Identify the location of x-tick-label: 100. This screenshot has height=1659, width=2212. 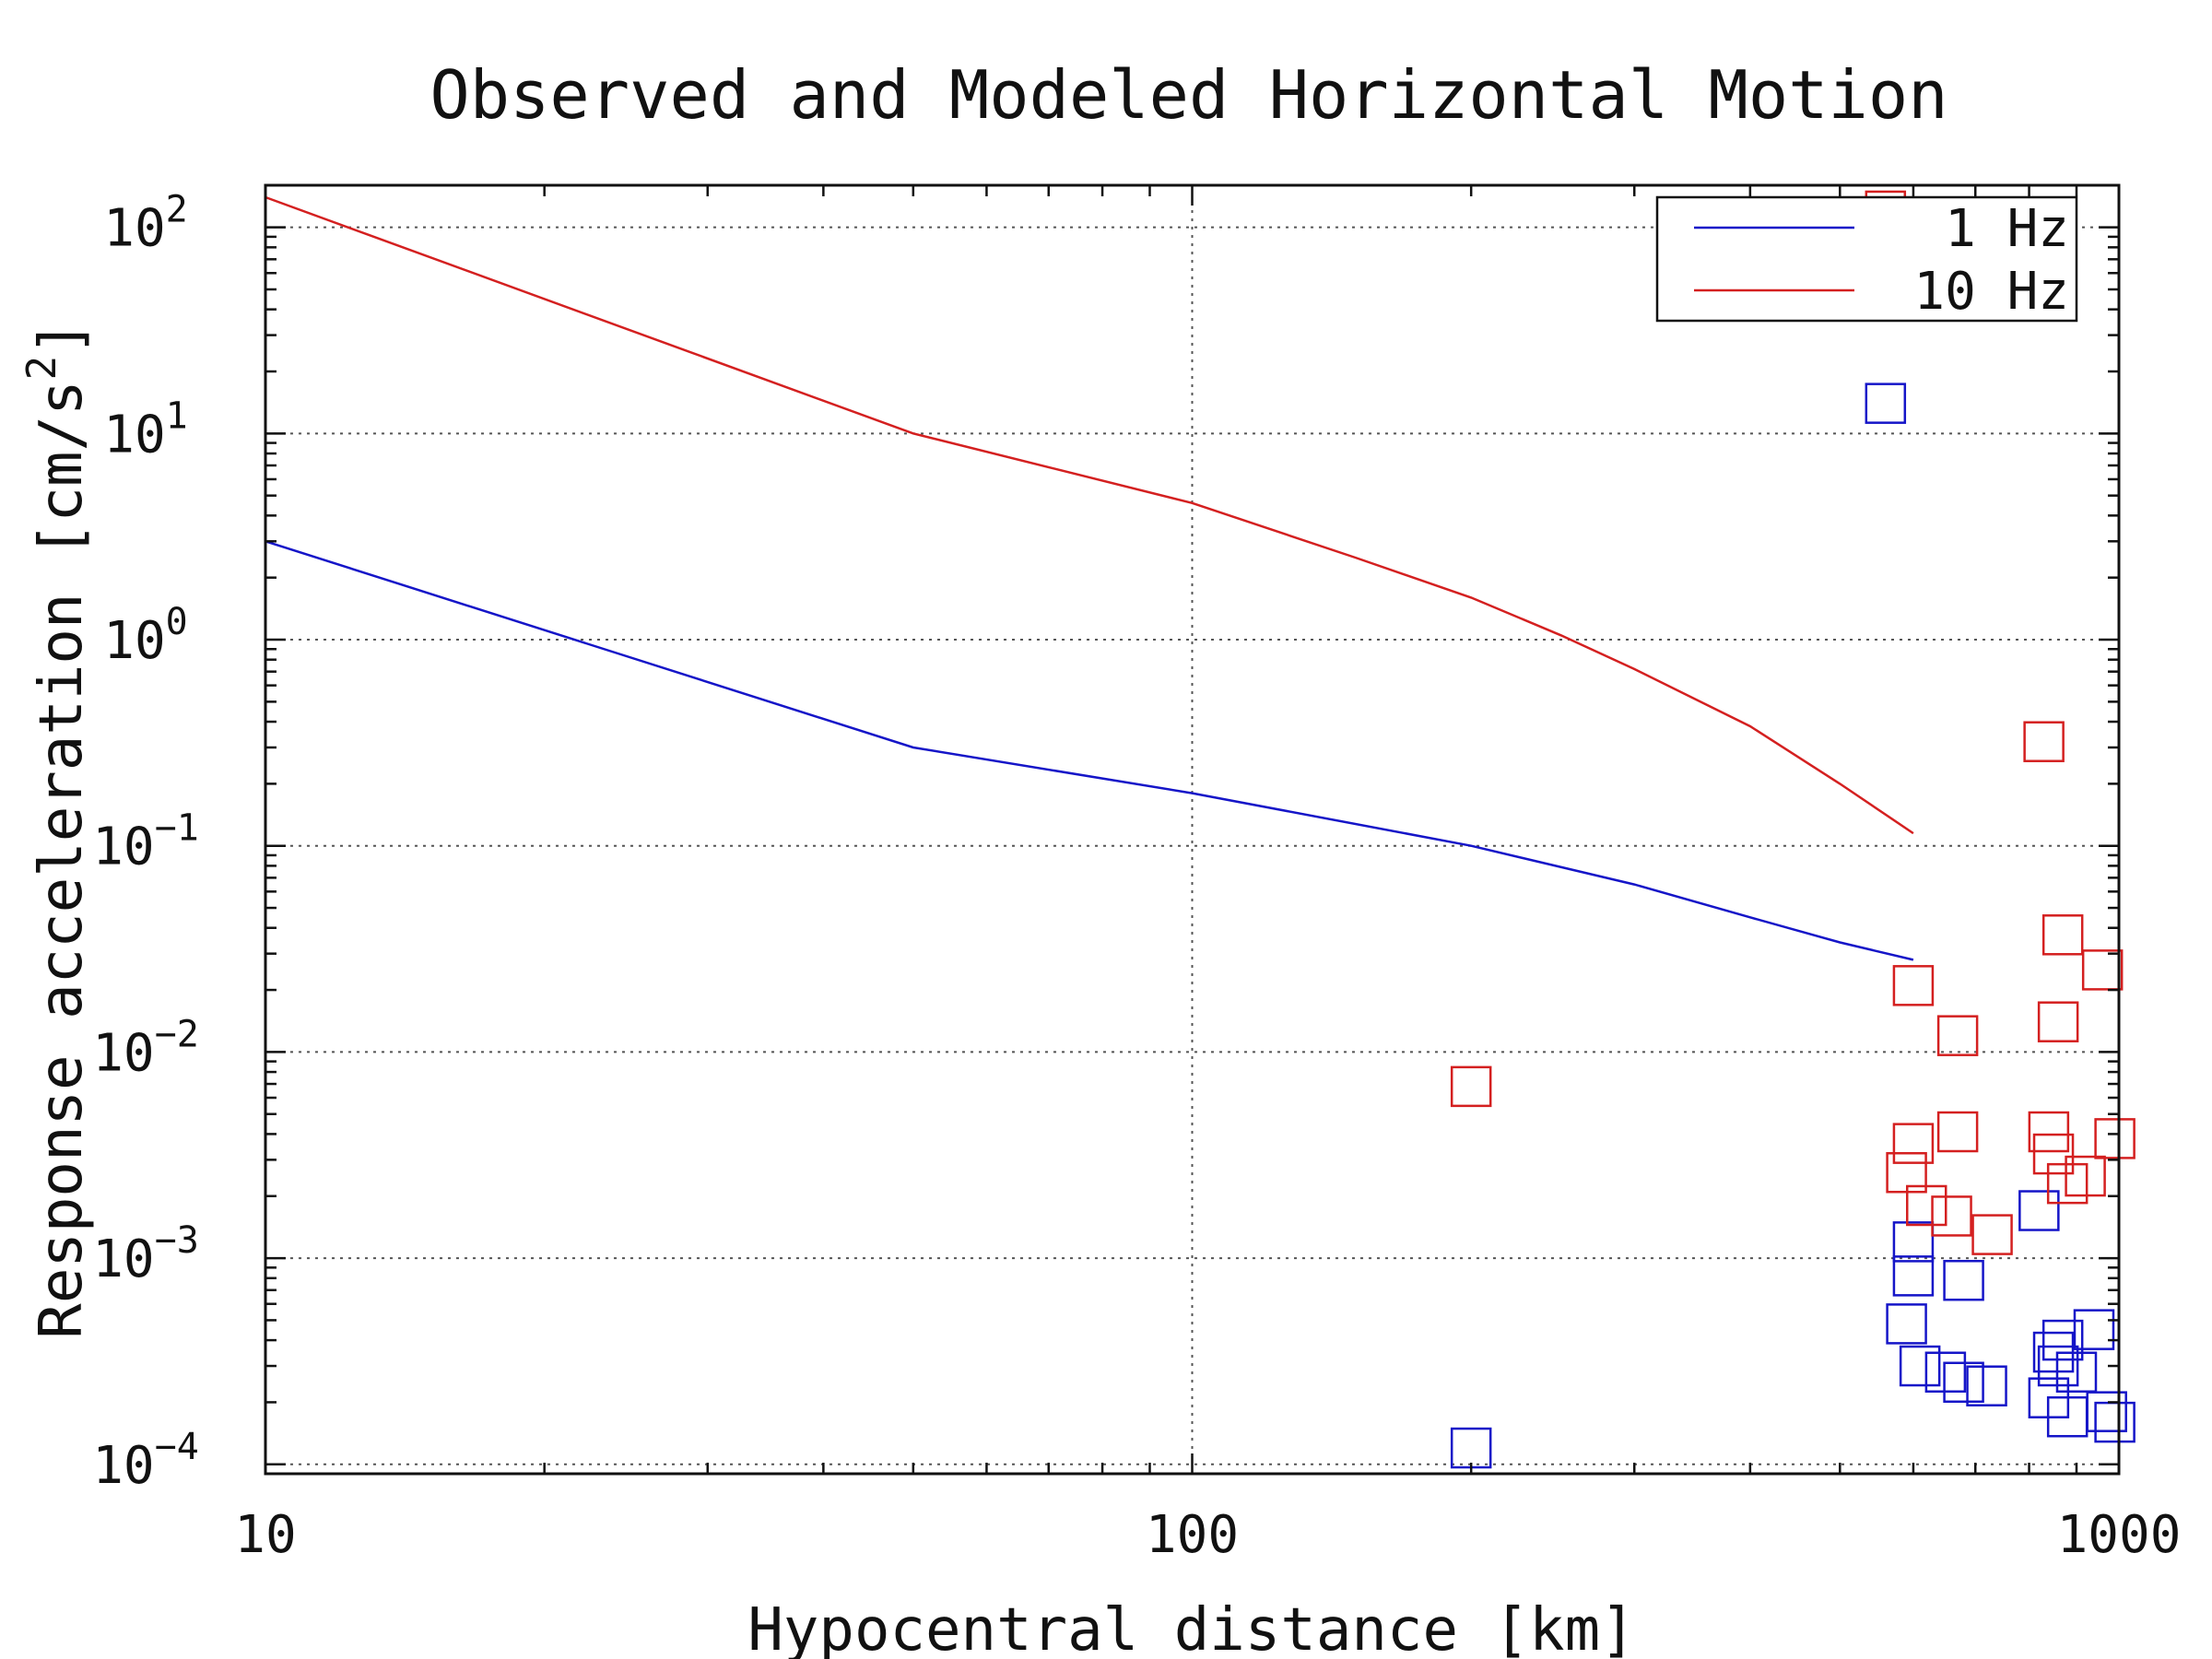
(1192, 1535).